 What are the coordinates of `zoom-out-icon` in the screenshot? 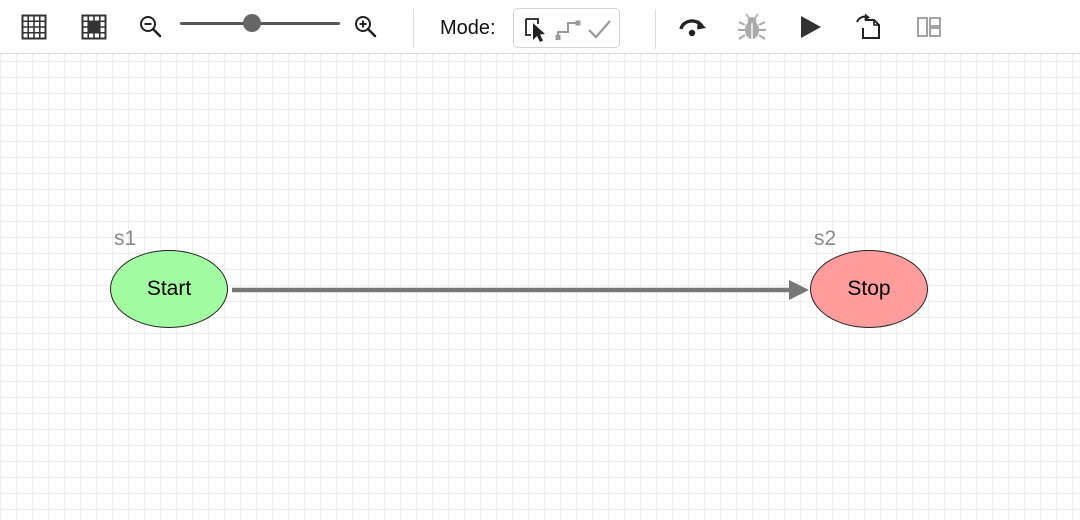 It's located at (151, 27).